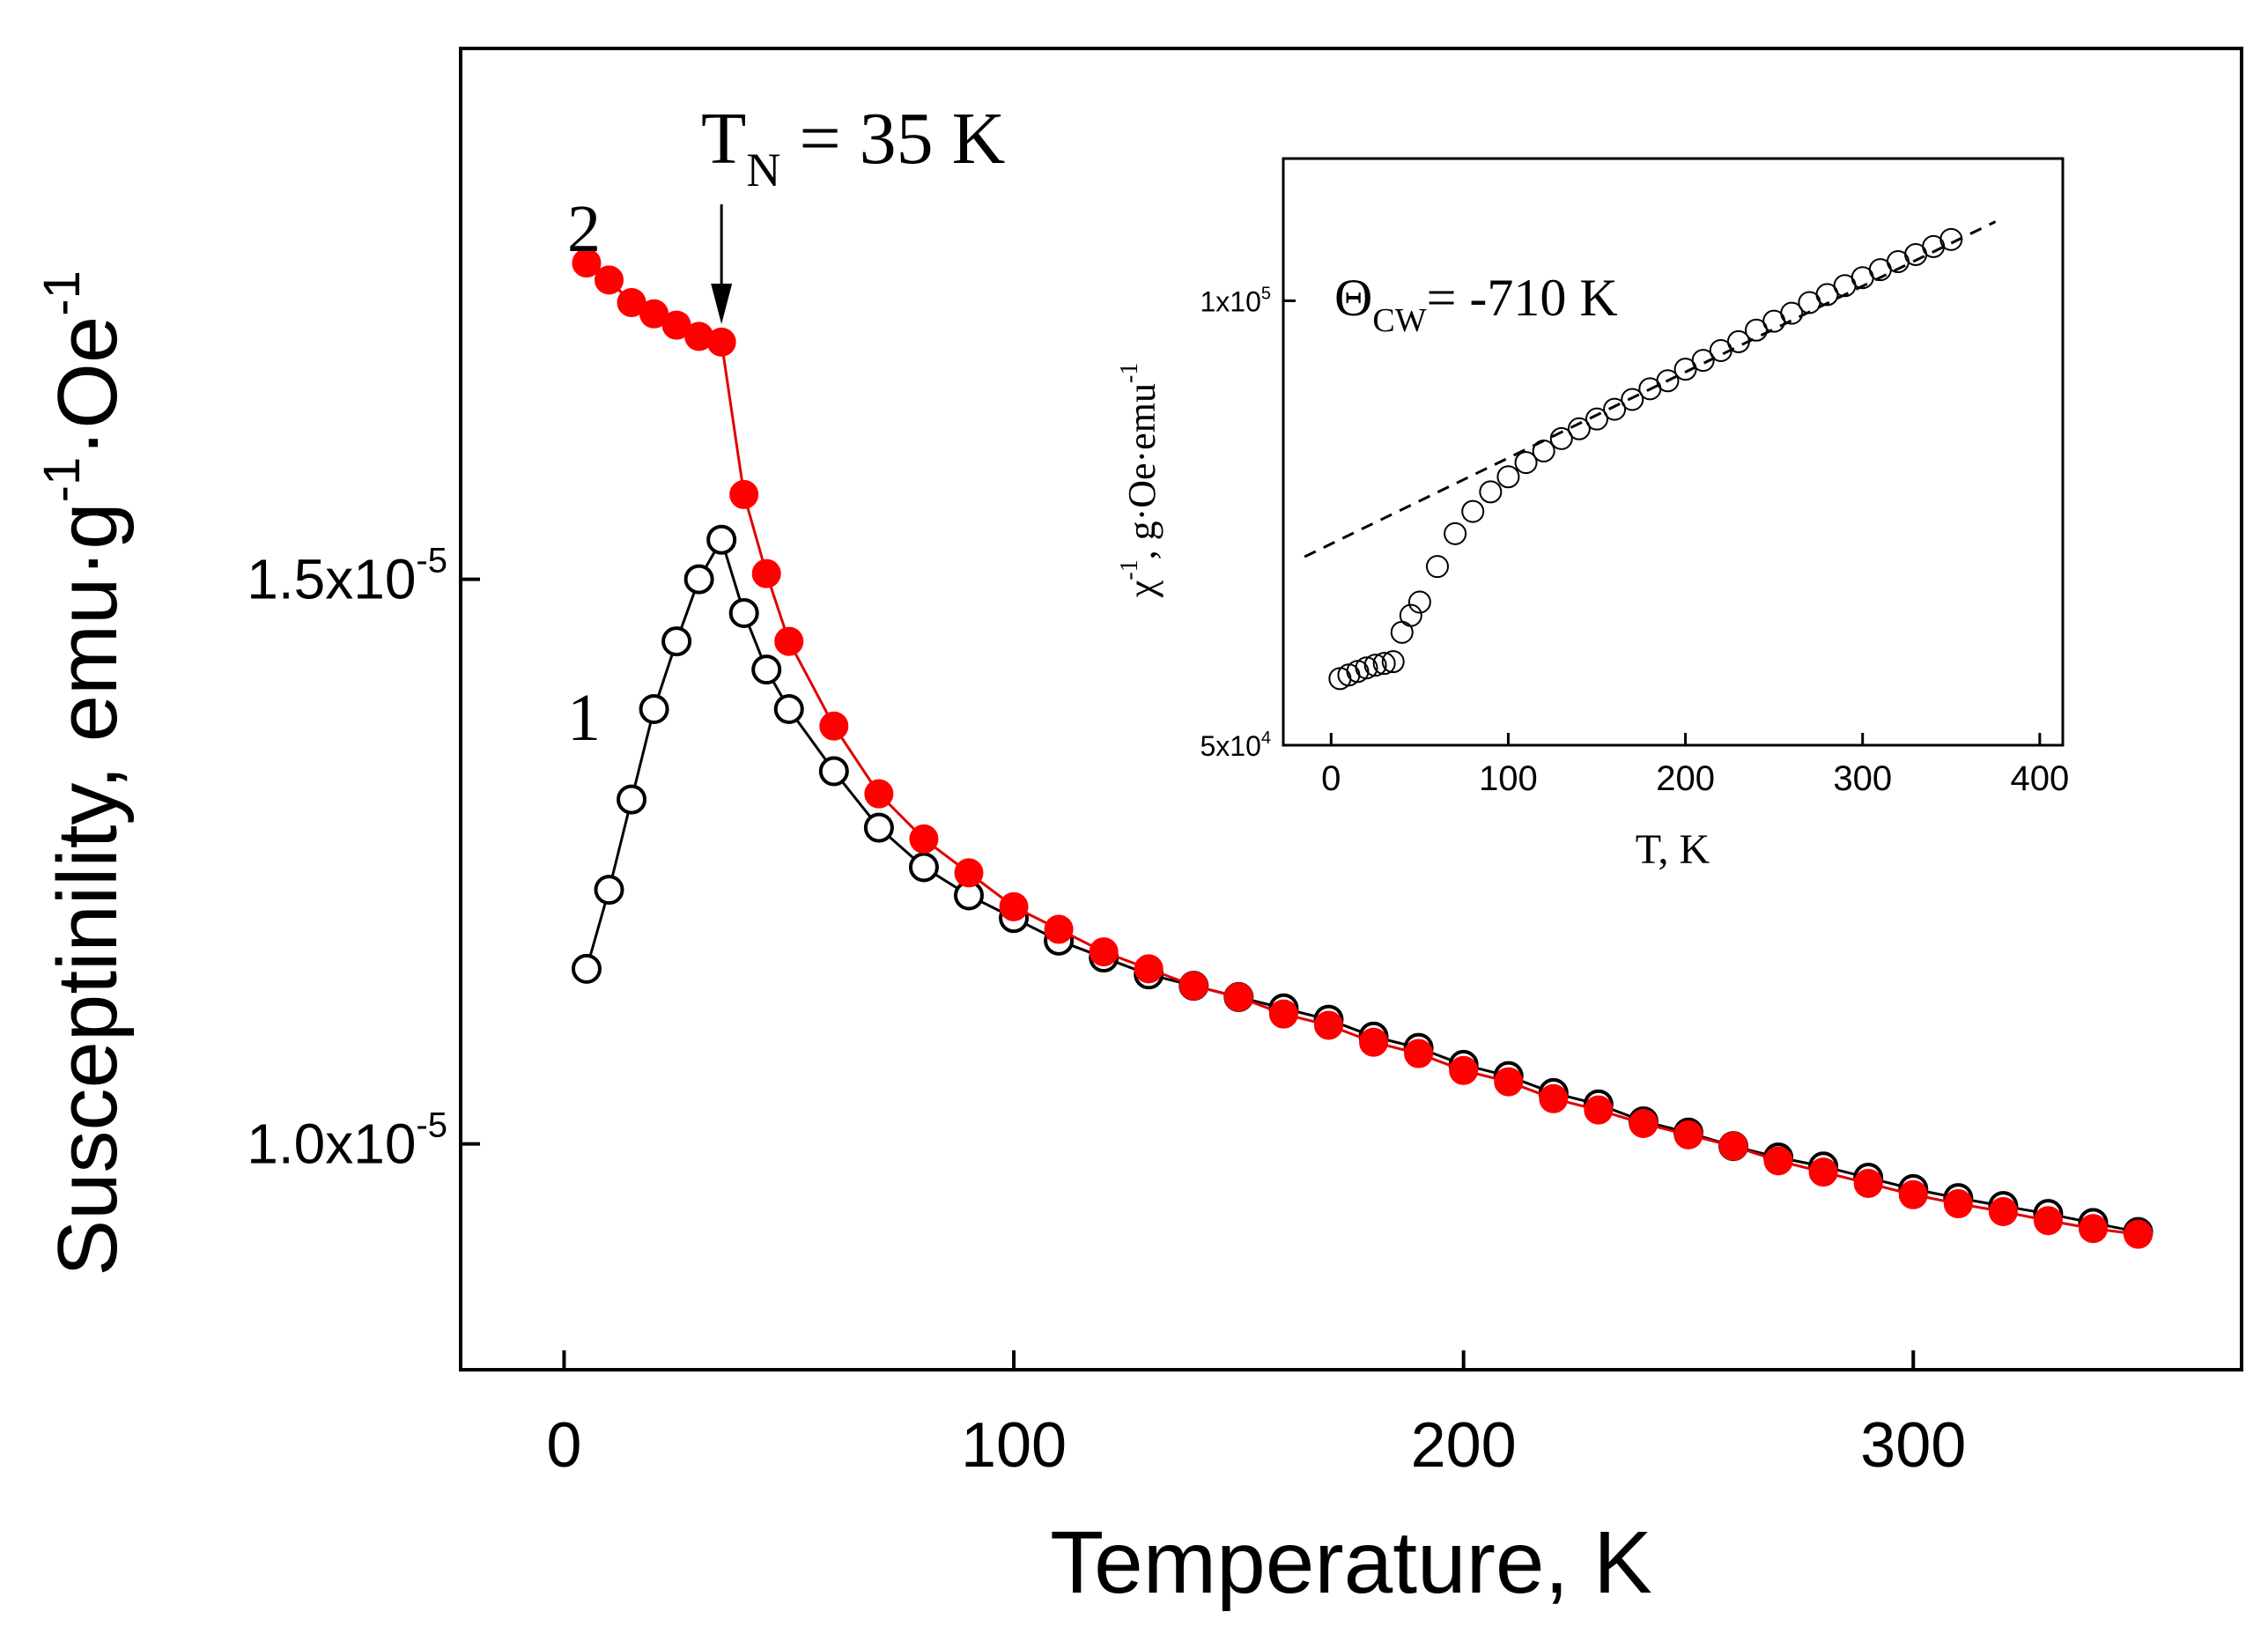  Describe the element at coordinates (722, 304) in the screenshot. I see `tn-arrow-head` at that location.